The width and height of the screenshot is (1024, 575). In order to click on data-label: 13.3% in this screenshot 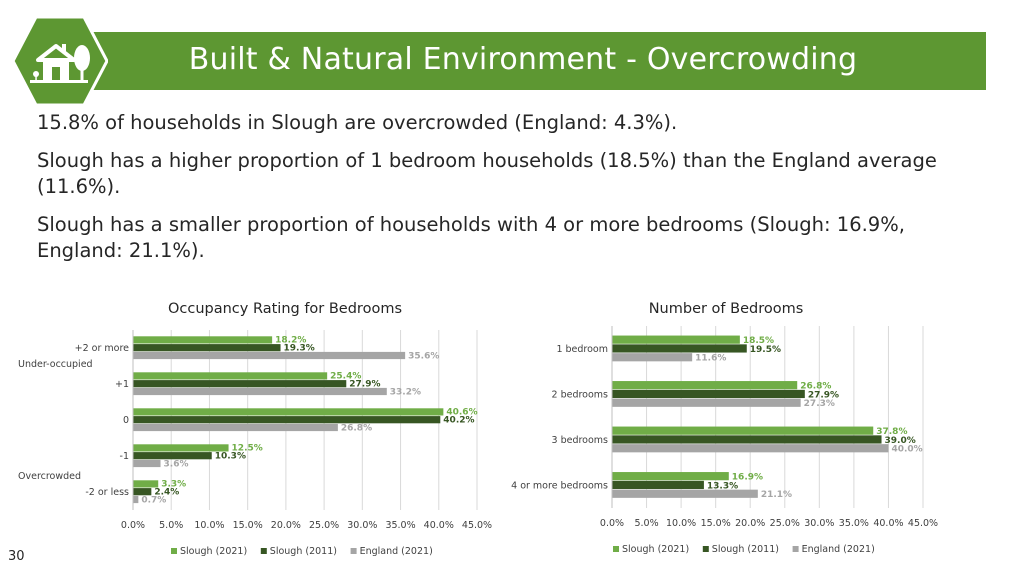, I will do `click(722, 486)`.